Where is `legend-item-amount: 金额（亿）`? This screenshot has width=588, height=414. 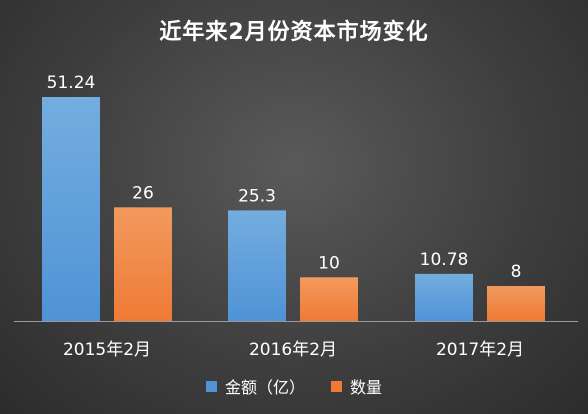 legend-item-amount: 金额（亿） is located at coordinates (255, 386).